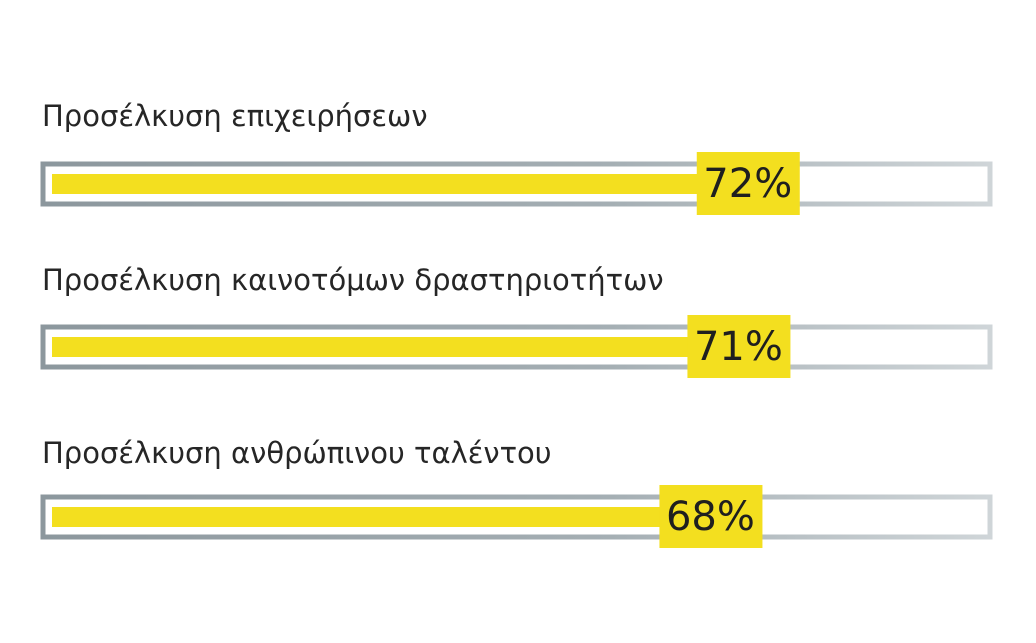 This screenshot has height=643, width=1036. Describe the element at coordinates (353, 280) in the screenshot. I see `category-label: Προσέλκυση καινοτόμων δραστηριοτήτων` at that location.